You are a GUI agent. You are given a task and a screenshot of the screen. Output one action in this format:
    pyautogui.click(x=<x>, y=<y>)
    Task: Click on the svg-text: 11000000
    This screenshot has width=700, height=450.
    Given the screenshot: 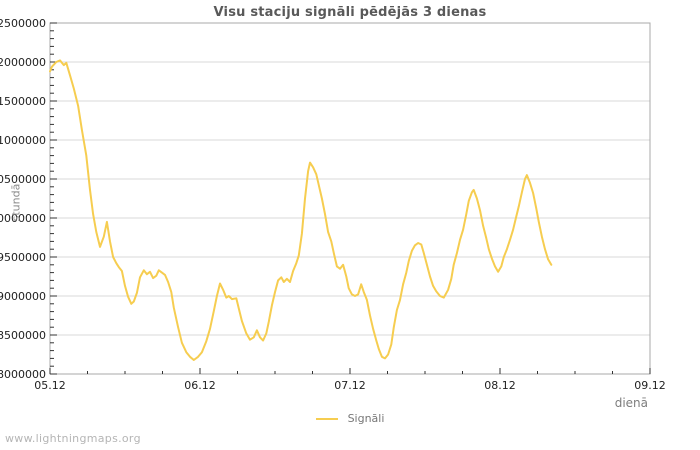 What is the action you would take?
    pyautogui.click(x=23, y=140)
    